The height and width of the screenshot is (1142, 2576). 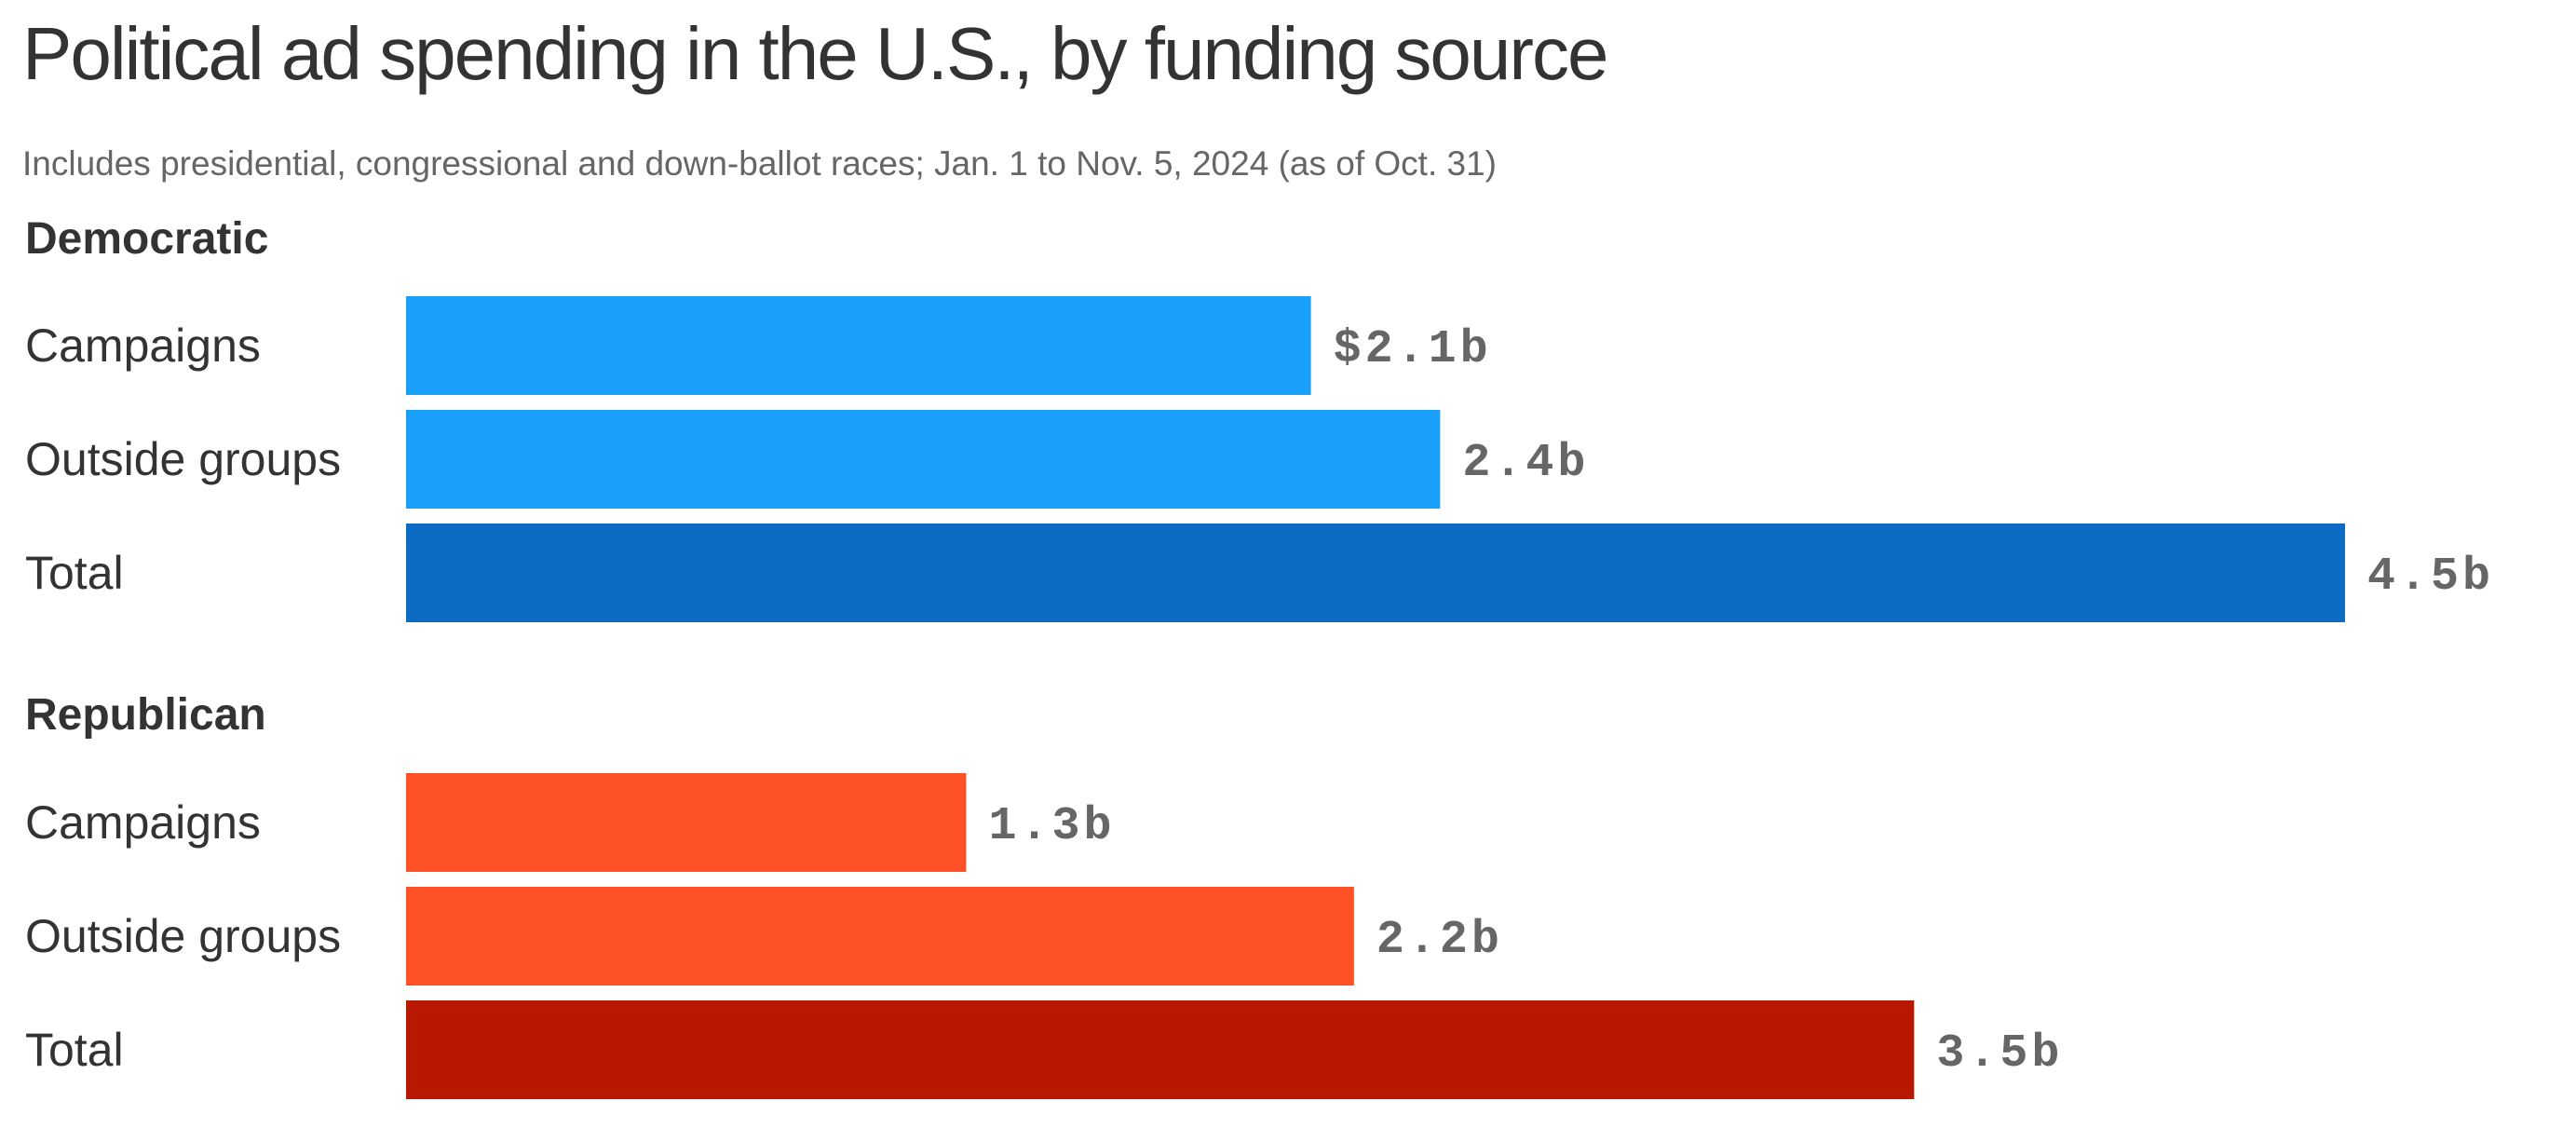 I want to click on group-label-democratic: Democratic, so click(x=146, y=239).